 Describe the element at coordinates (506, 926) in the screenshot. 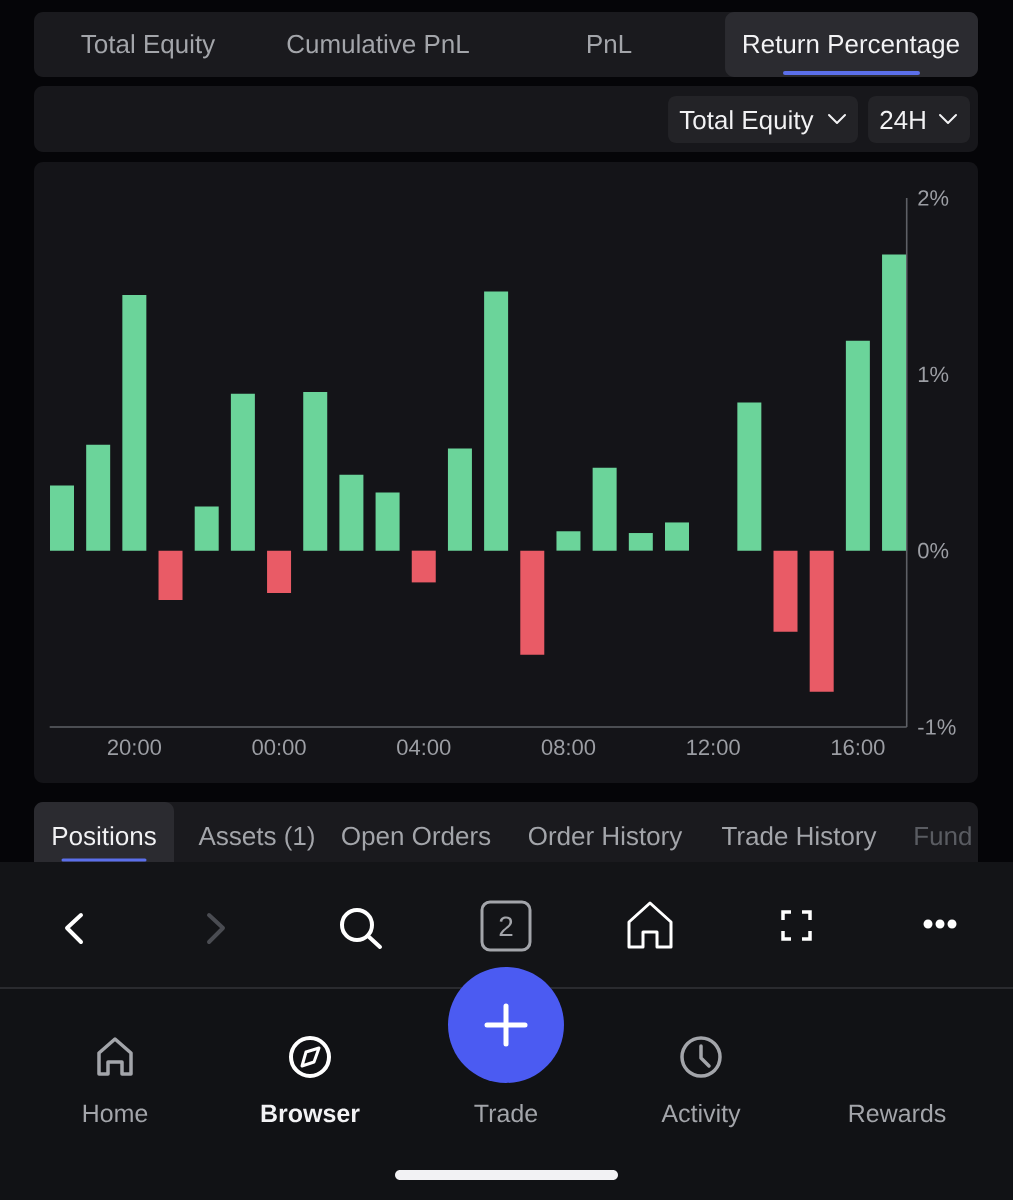

I see `text: 2` at that location.